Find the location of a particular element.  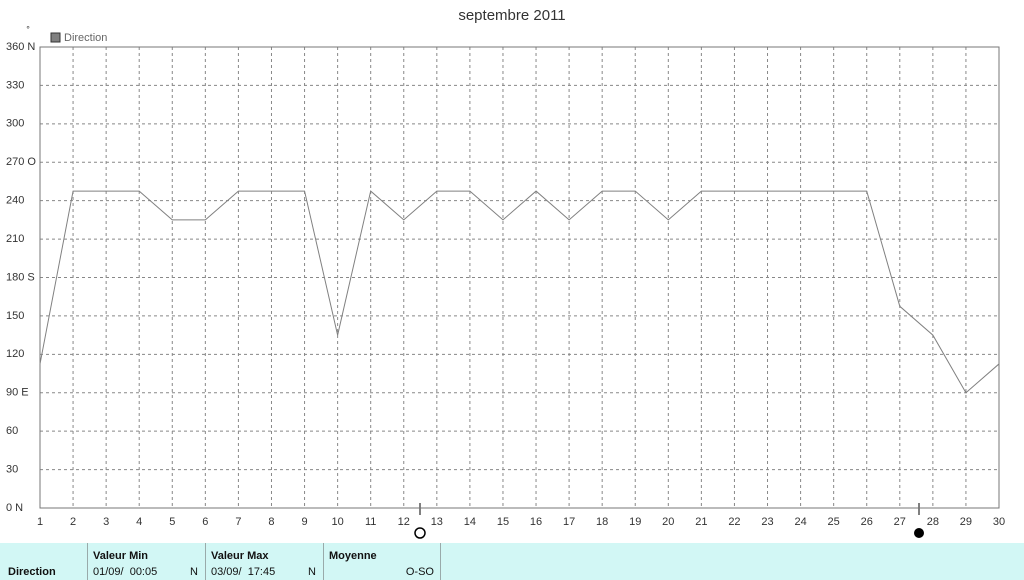

x-tick-label: 7 is located at coordinates (238, 522).